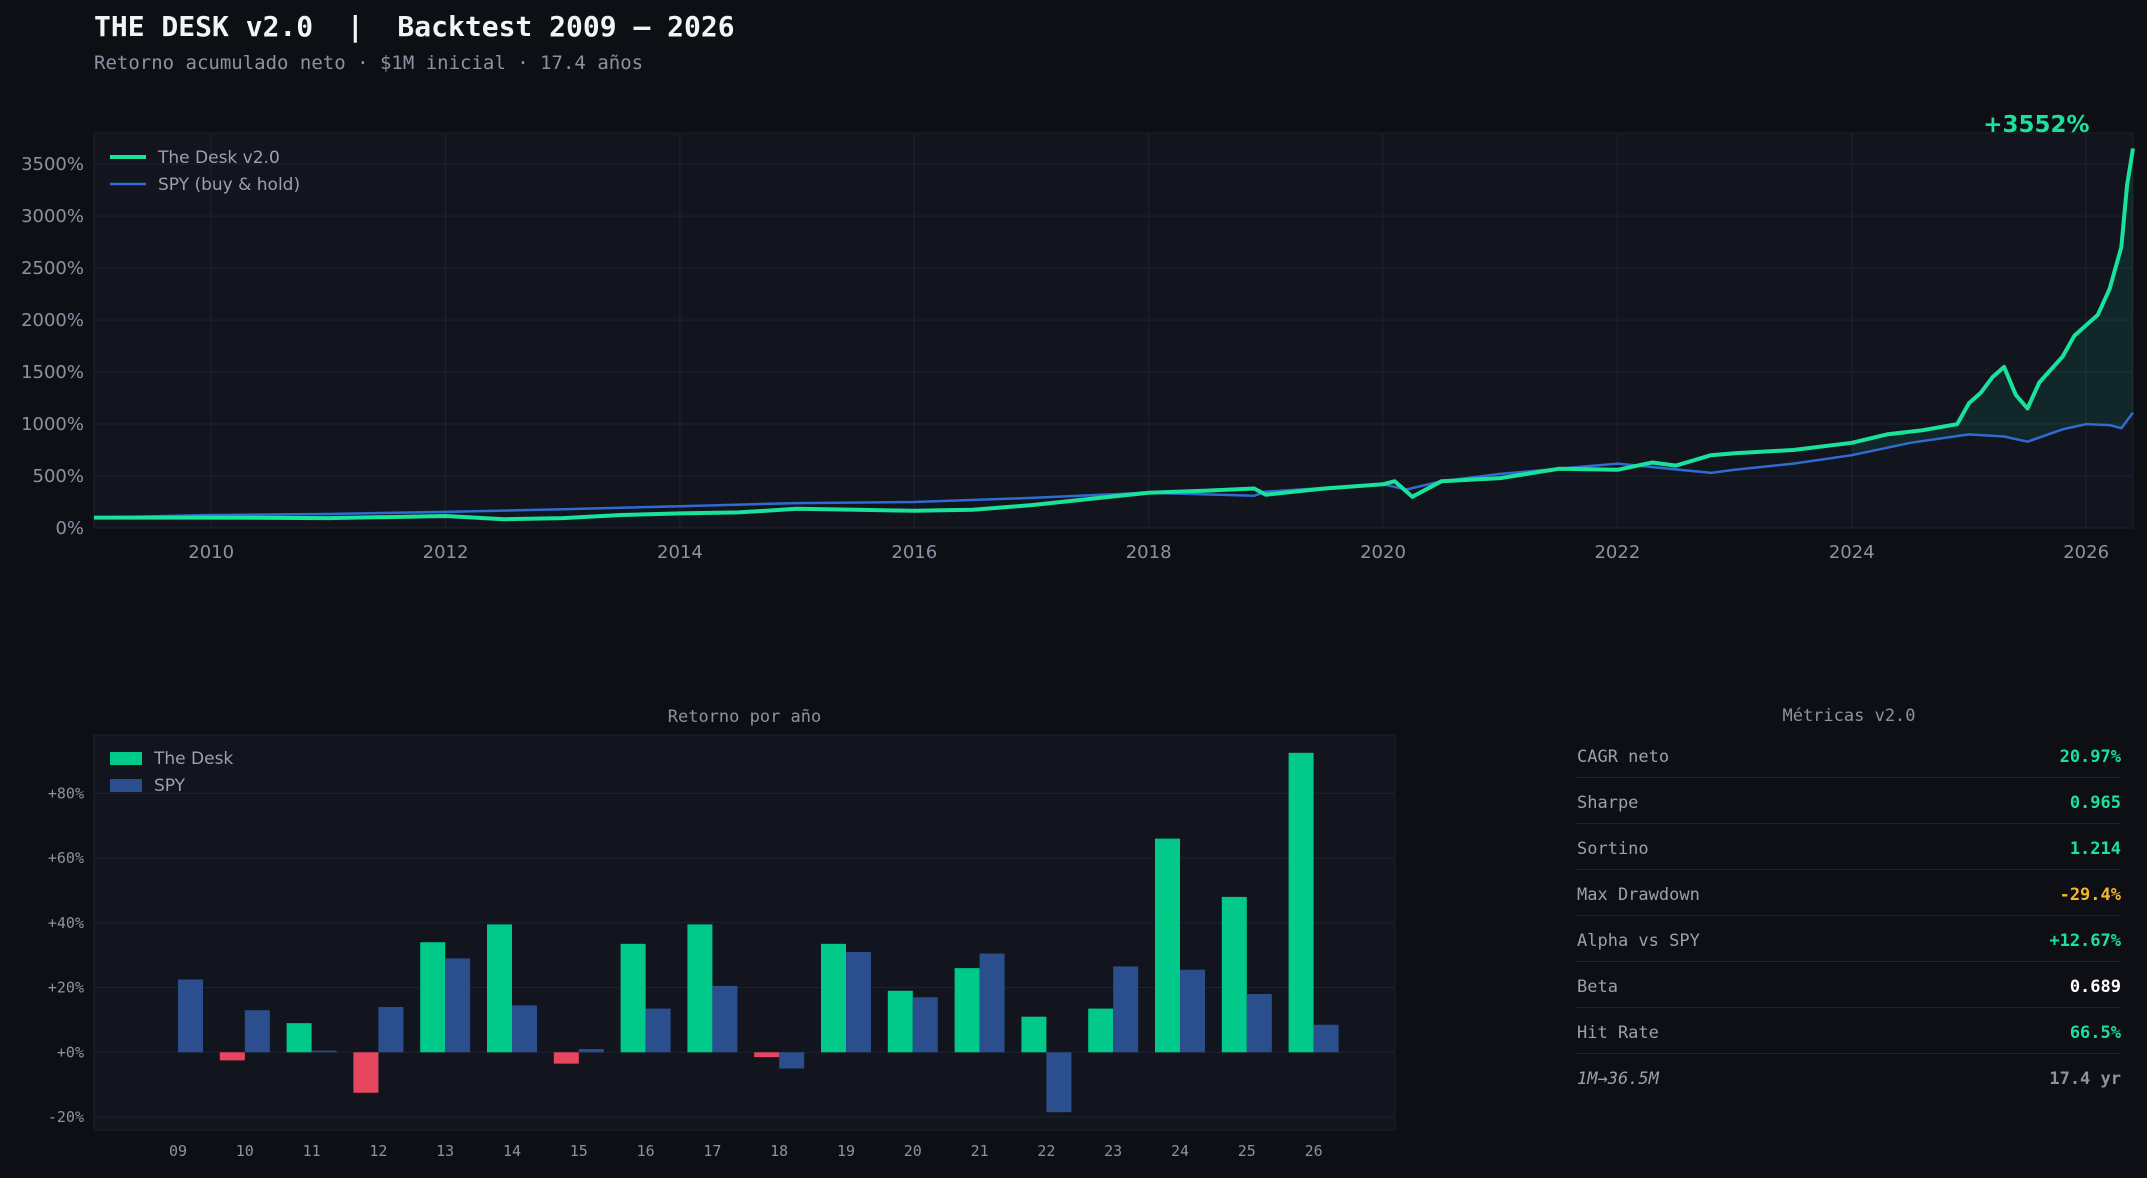  Describe the element at coordinates (846, 1151) in the screenshot. I see `x-tick-label: 19` at that location.